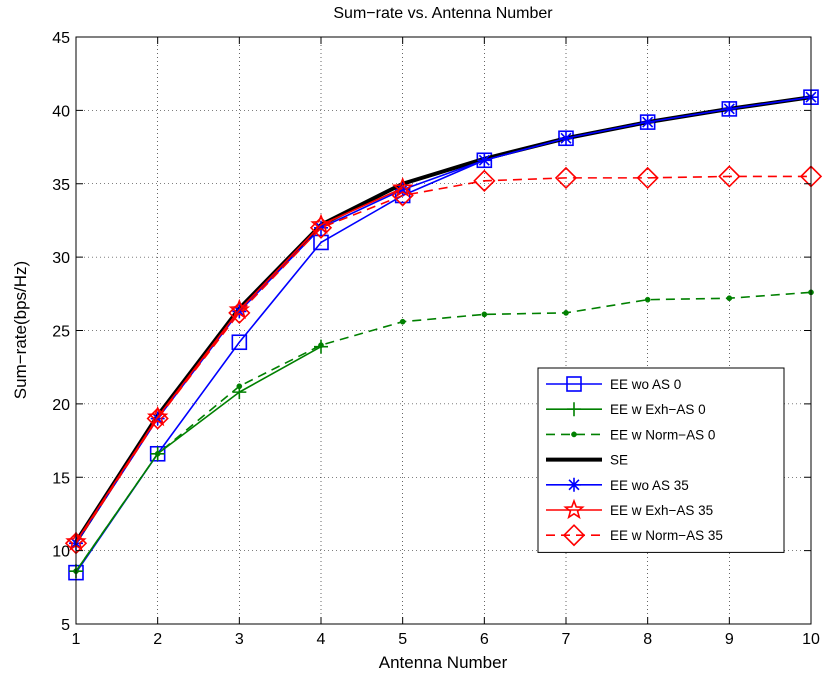 This screenshot has height=683, width=825. What do you see at coordinates (61, 258) in the screenshot?
I see `y-tick-label: 30` at bounding box center [61, 258].